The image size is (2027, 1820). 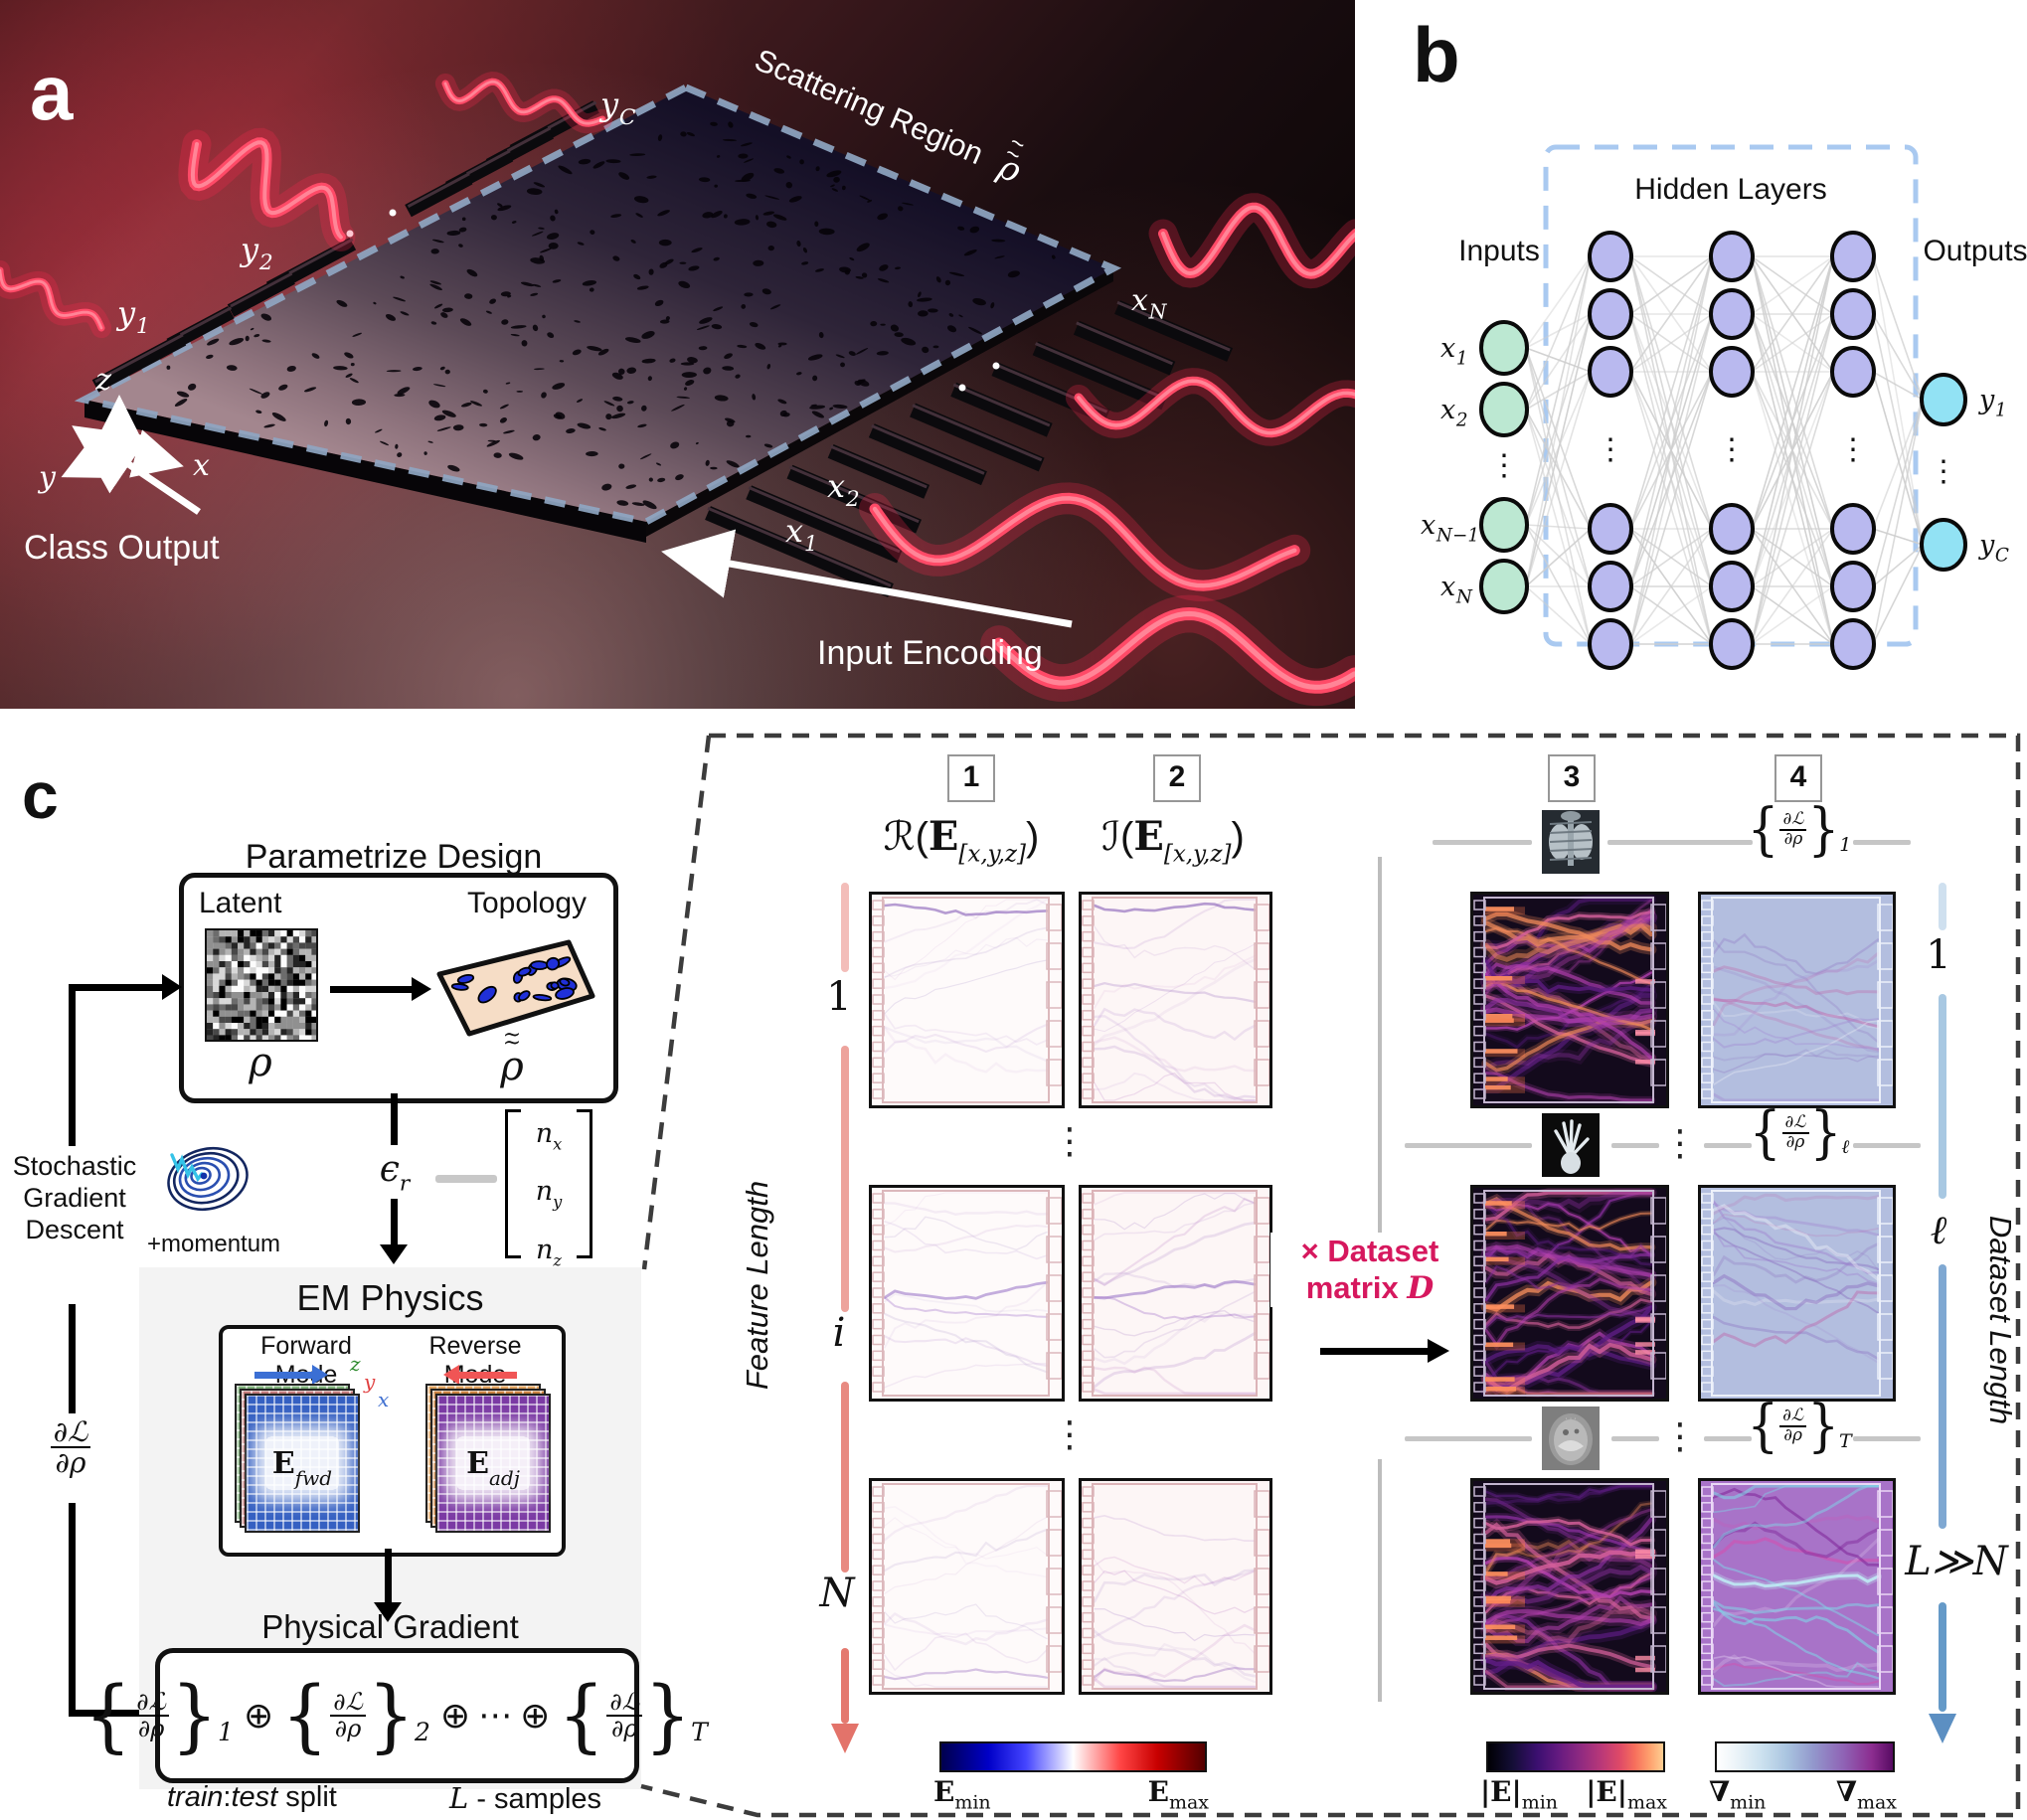 I want to click on sgd-spiral-icon, so click(x=208, y=1179).